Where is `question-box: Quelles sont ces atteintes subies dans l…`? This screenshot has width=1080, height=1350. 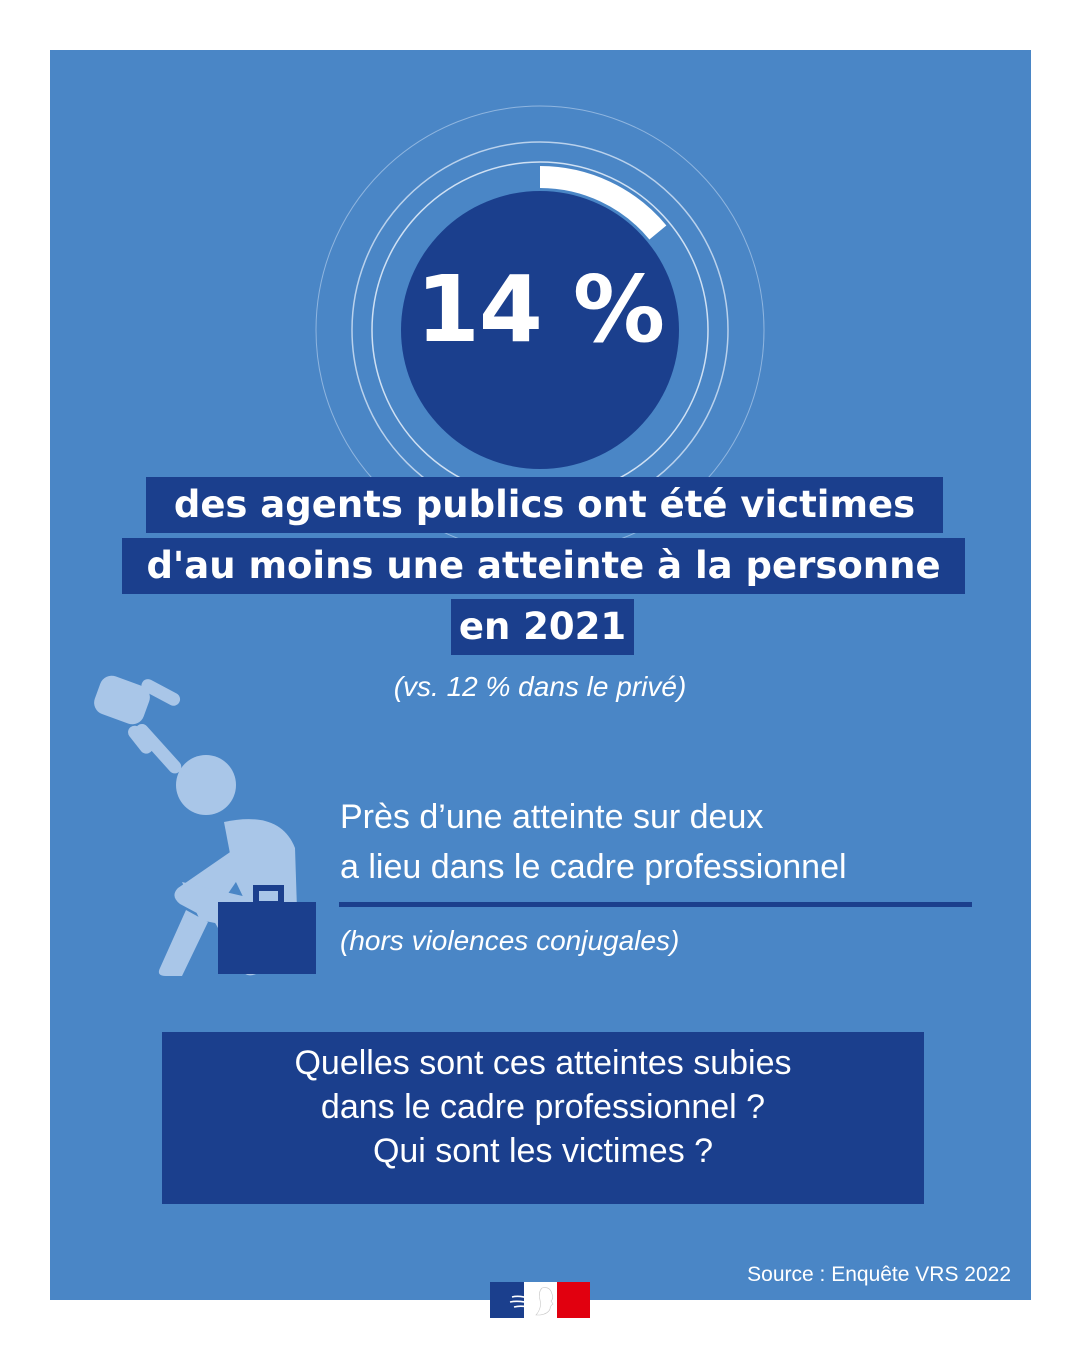
question-box: Quelles sont ces atteintes subies dans l… is located at coordinates (543, 1118).